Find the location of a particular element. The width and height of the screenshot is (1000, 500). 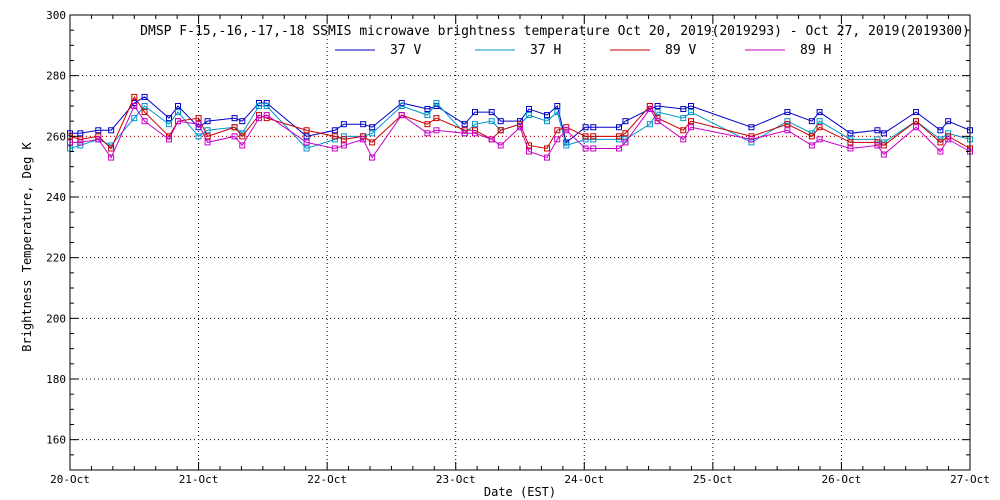

y-tick-label: 180 is located at coordinates (56, 379).